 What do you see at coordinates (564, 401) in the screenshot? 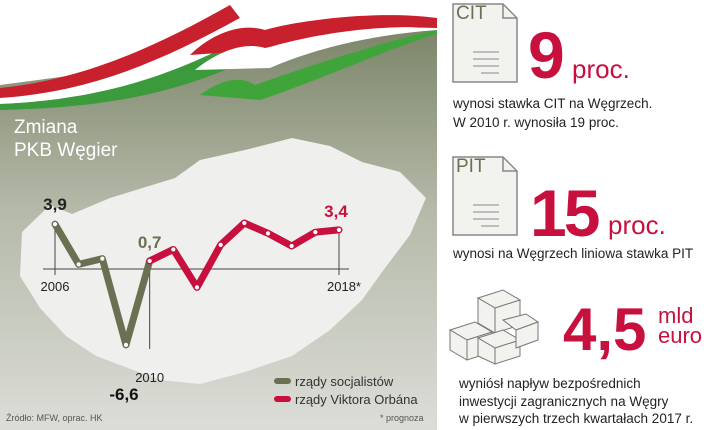
I see `desc-line: inwestycji zagranicznych na Węgry` at bounding box center [564, 401].